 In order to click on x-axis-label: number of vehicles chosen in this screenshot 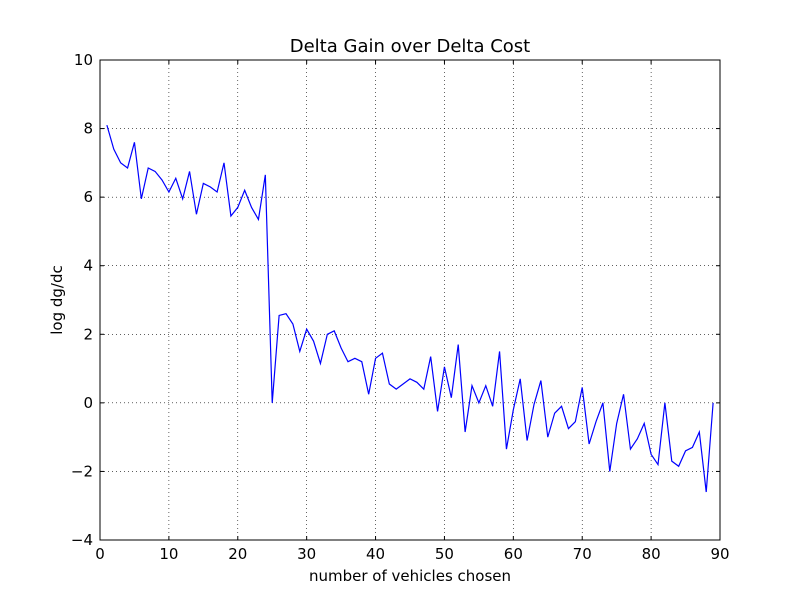, I will do `click(410, 576)`.